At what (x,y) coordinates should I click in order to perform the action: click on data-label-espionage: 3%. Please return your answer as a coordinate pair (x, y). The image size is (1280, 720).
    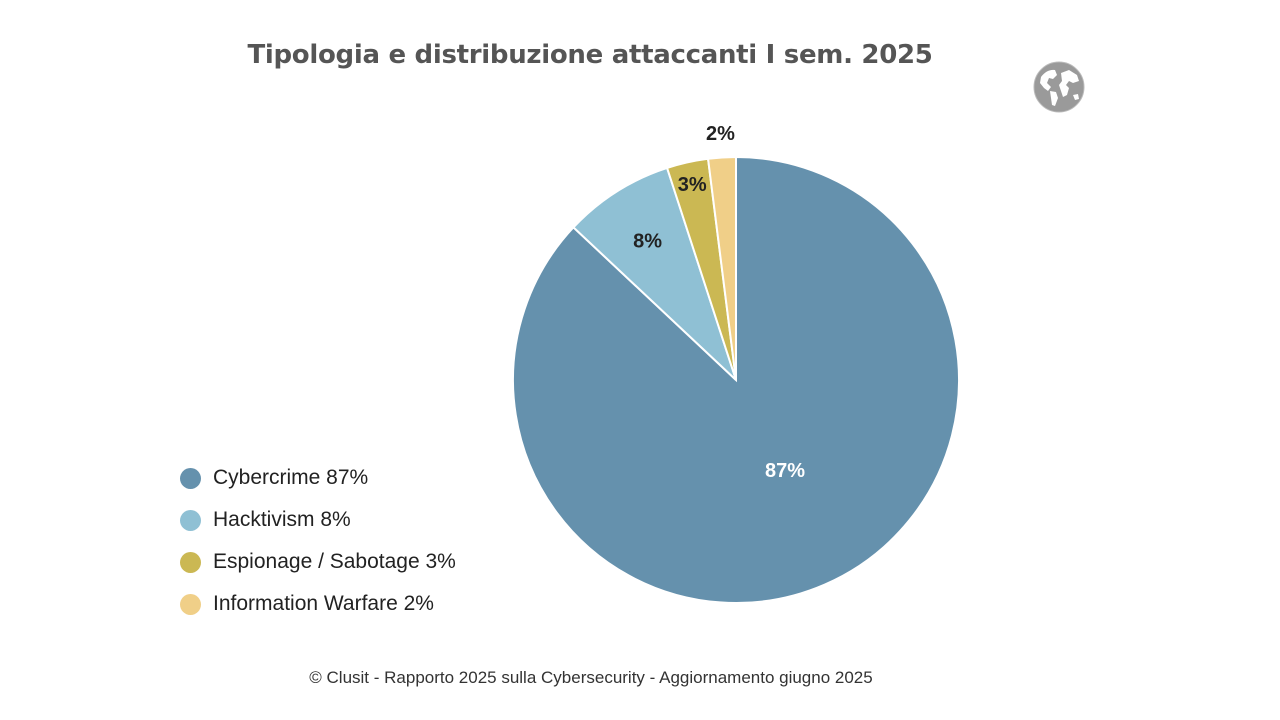
    Looking at the image, I should click on (692, 185).